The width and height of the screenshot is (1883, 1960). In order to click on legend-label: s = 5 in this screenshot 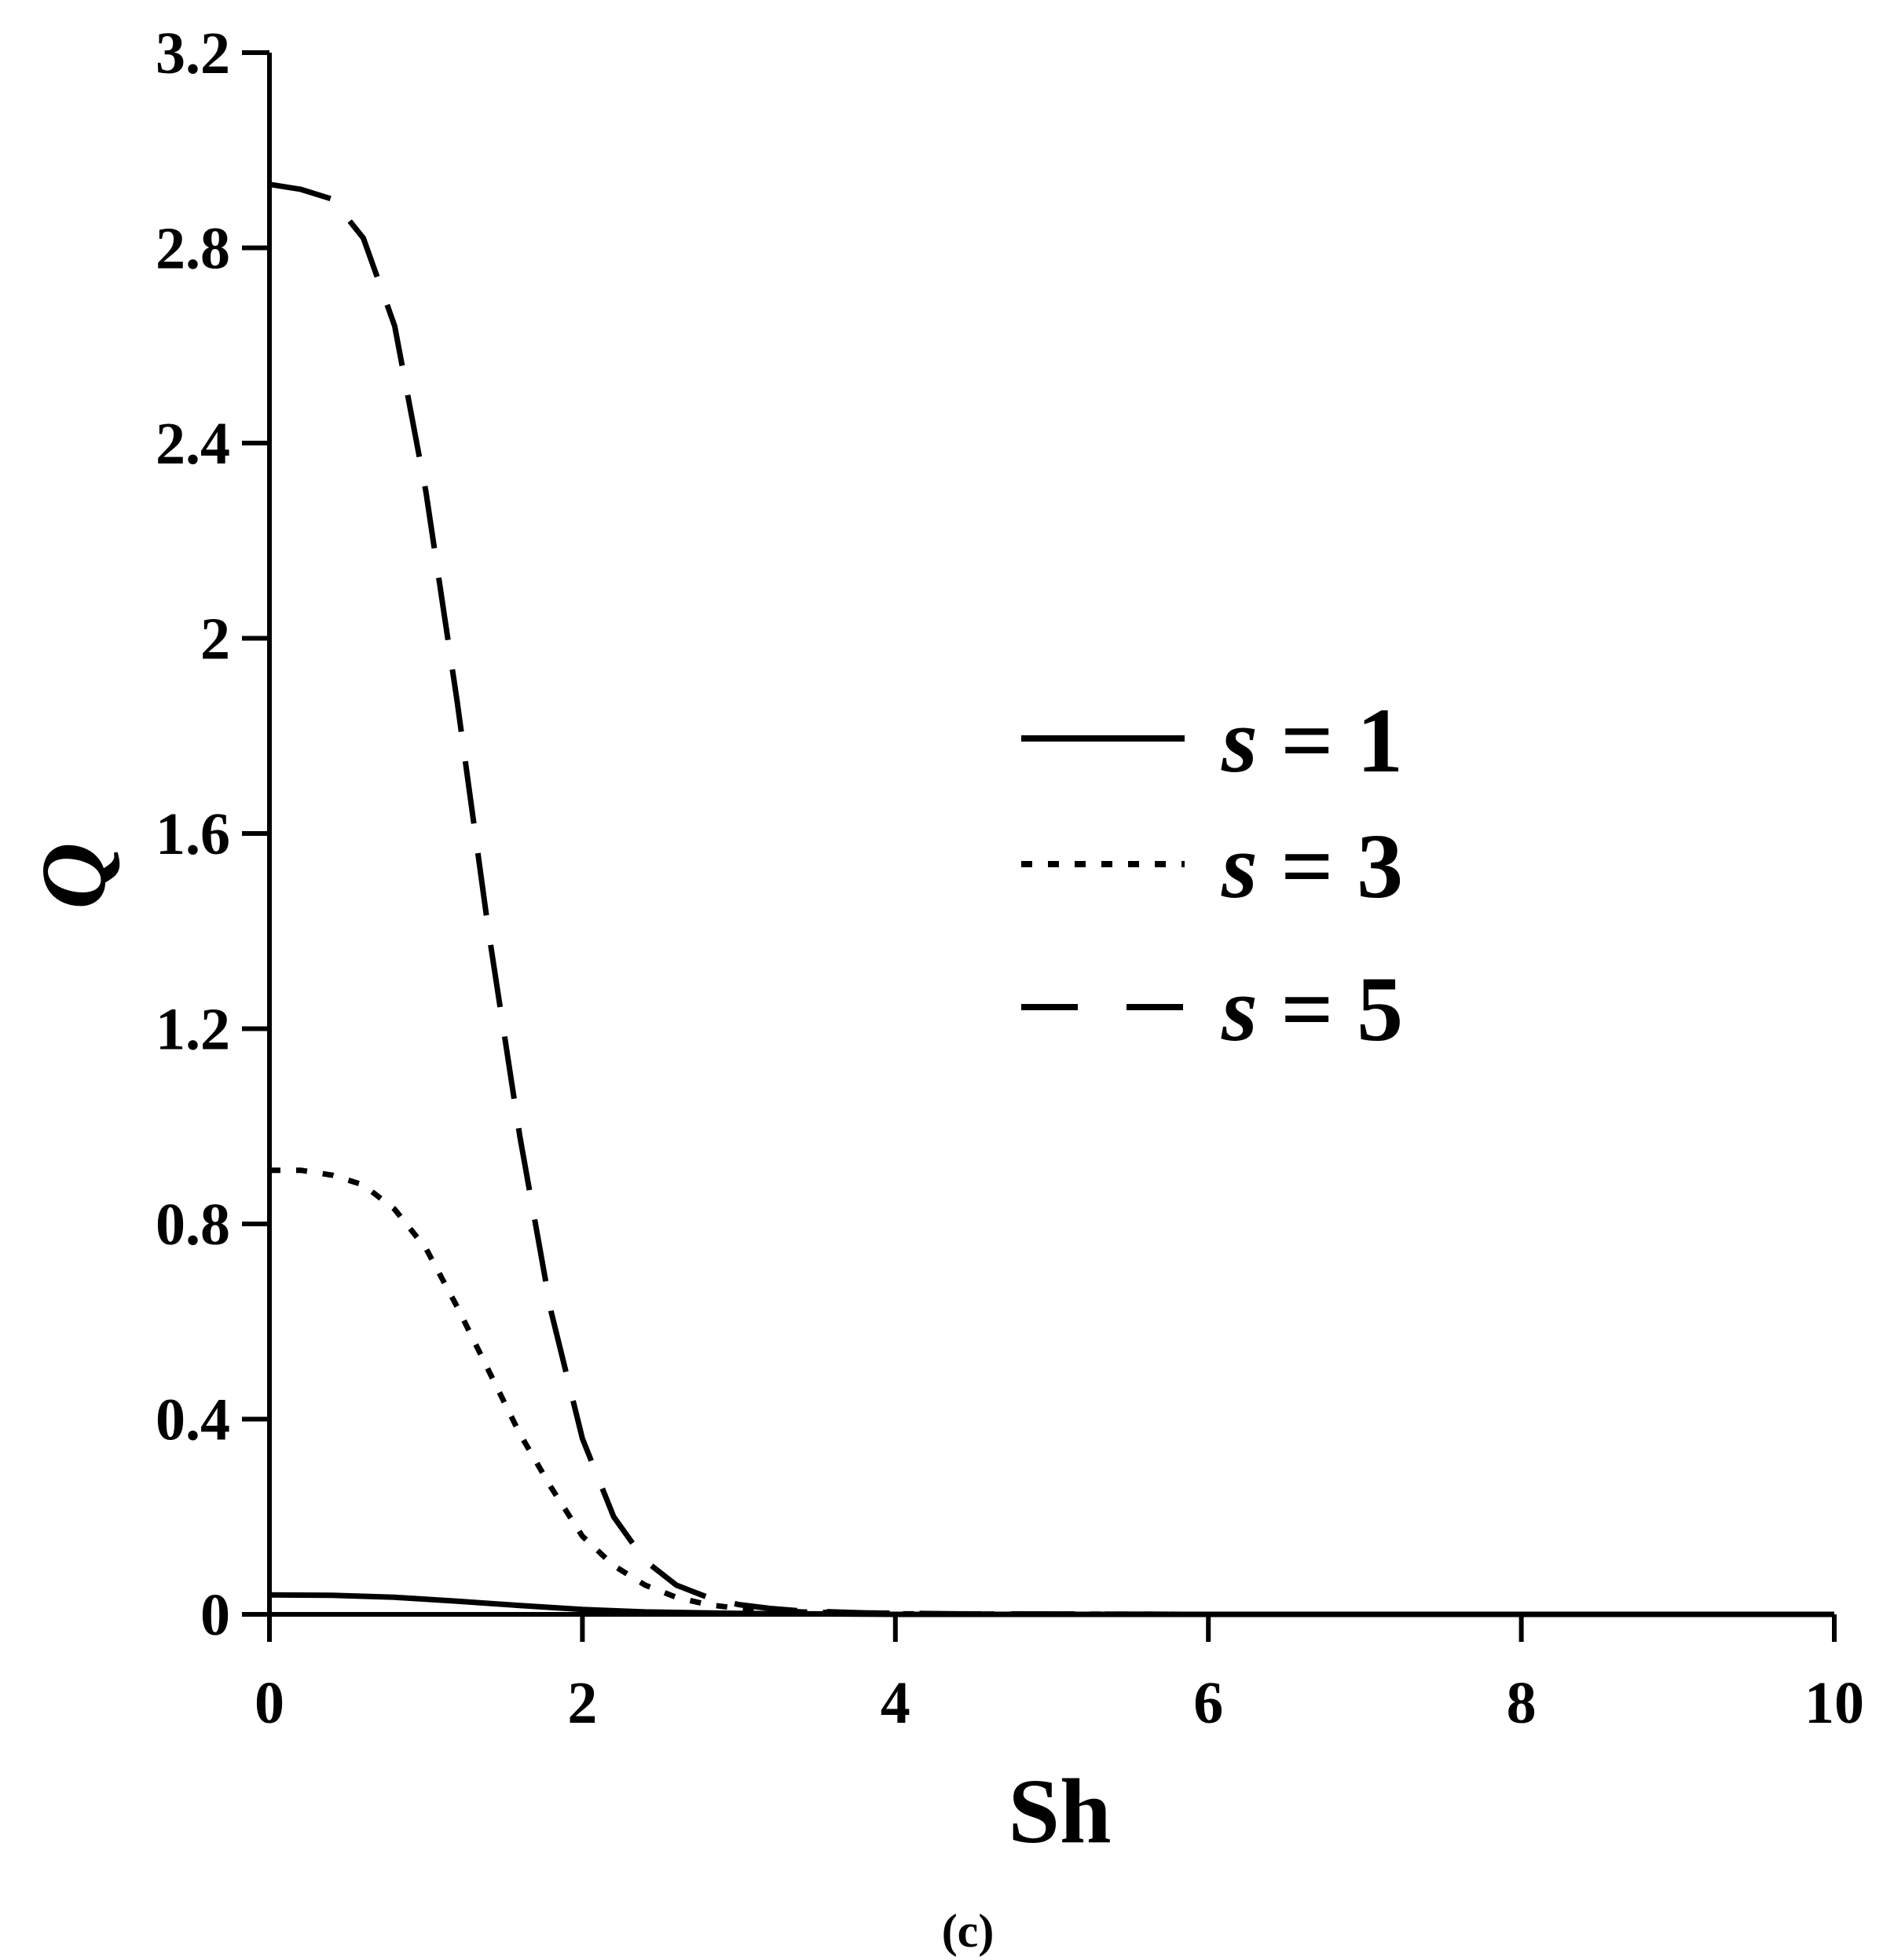, I will do `click(1312, 1010)`.